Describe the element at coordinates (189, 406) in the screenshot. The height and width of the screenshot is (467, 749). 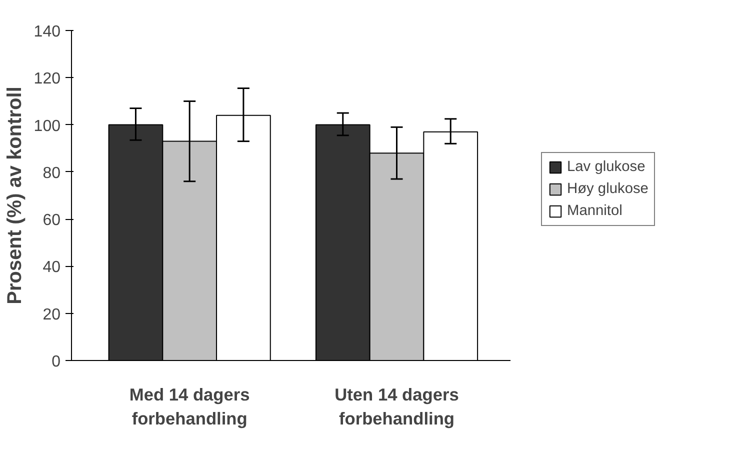
I see `x-tick-label: Med 14 dagers forbehandling` at that location.